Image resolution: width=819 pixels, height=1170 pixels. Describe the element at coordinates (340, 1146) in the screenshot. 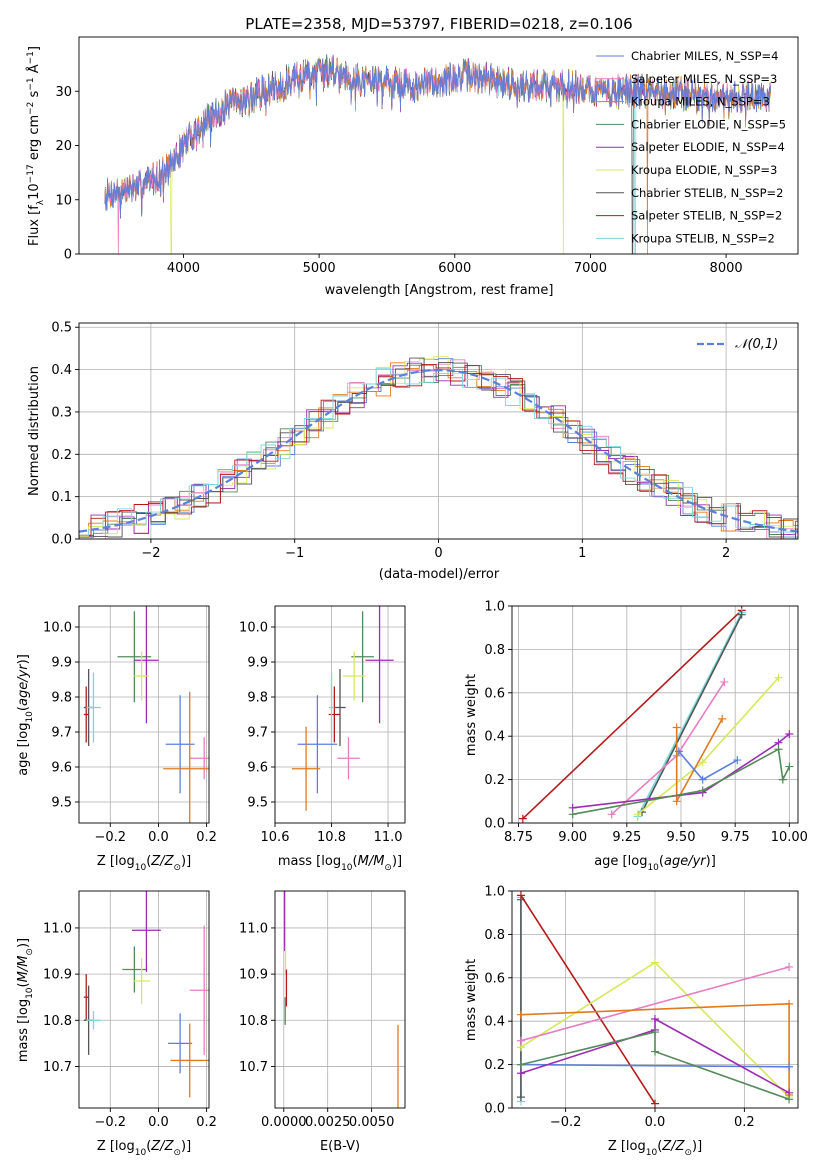

I see `mass-ebv-xlabel: E(B-V)` at that location.